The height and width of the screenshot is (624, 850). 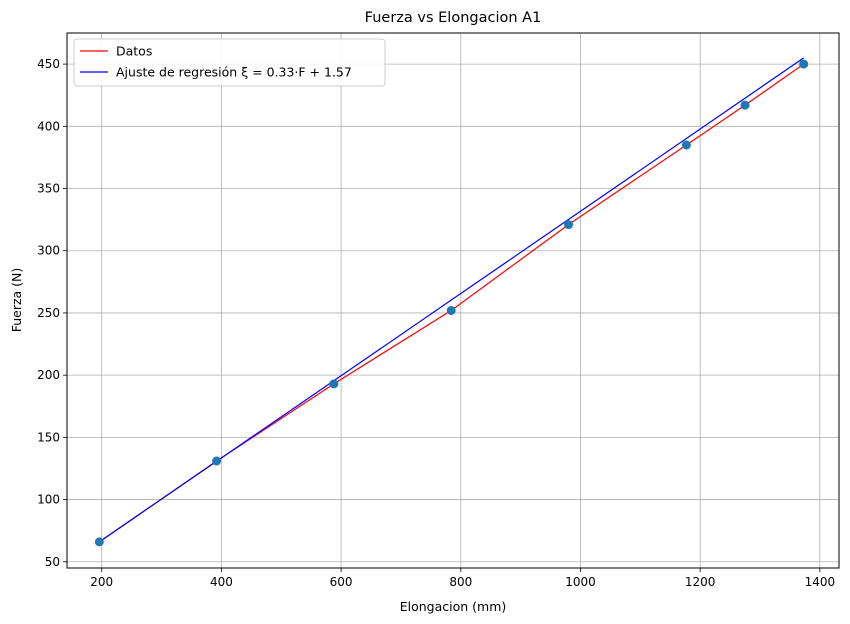 I want to click on legend-label-1: Ajuste de regresión ξ = 0.33·F + 1.57, so click(x=234, y=72).